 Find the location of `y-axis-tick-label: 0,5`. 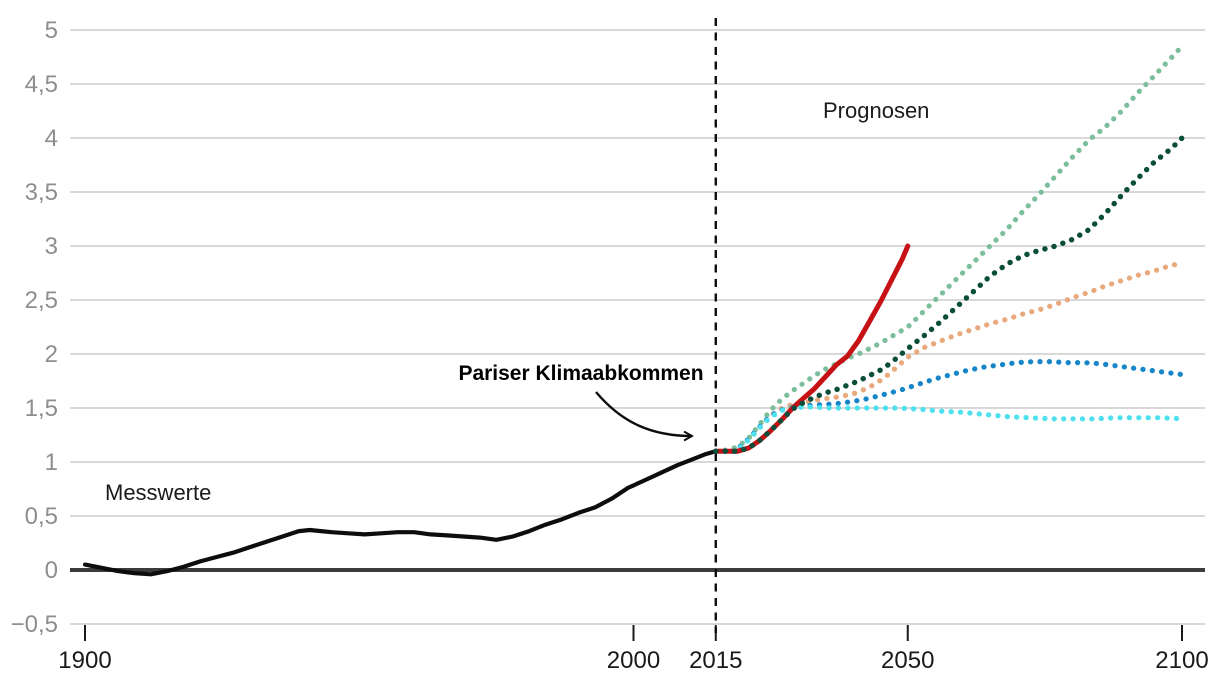

y-axis-tick-label: 0,5 is located at coordinates (41, 516).